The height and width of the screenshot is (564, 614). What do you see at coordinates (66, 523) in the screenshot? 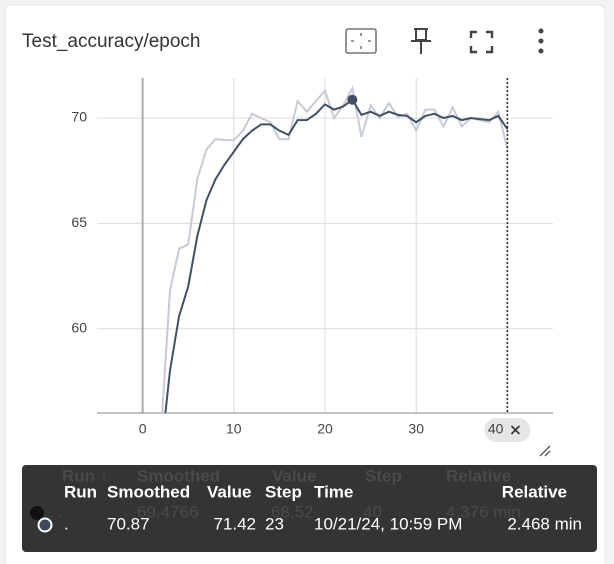
I see `tooltip-cell: .` at bounding box center [66, 523].